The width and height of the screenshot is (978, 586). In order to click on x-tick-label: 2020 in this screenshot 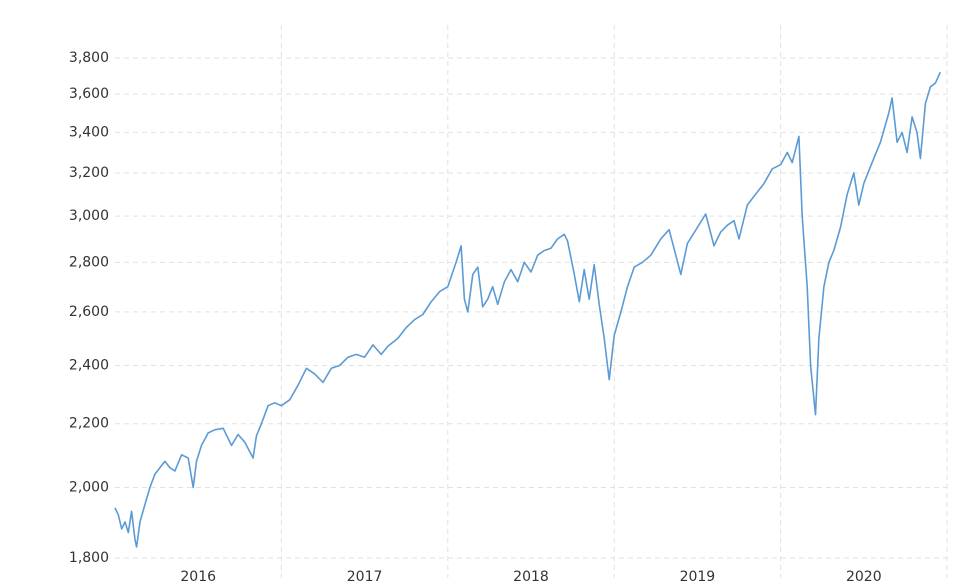, I will do `click(864, 577)`.